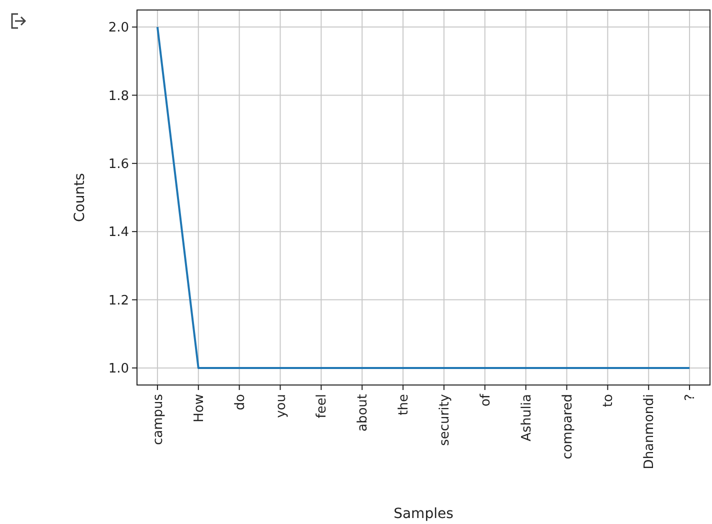  What do you see at coordinates (80, 197) in the screenshot?
I see `y-axis-title: Counts` at bounding box center [80, 197].